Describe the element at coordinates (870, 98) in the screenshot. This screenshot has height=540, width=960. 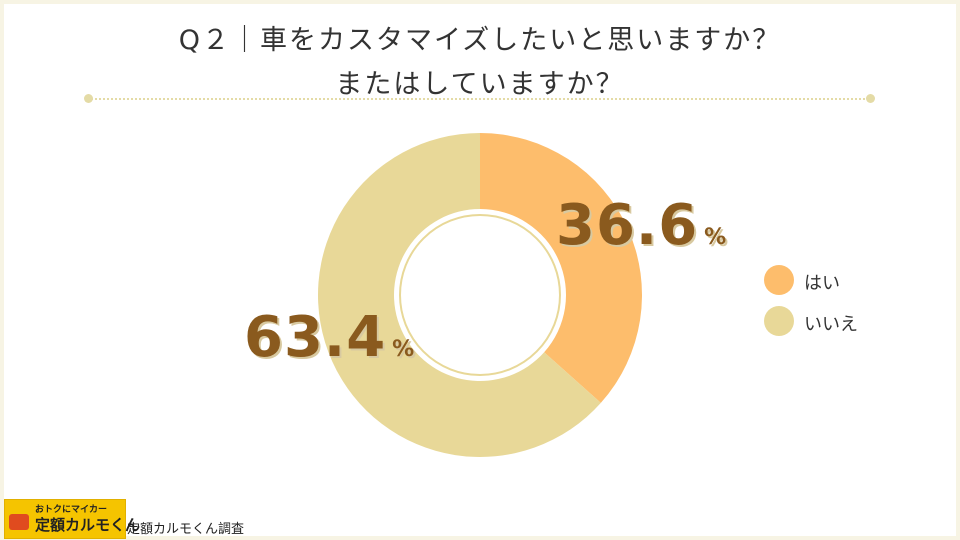
I see `divider-dot-right` at that location.